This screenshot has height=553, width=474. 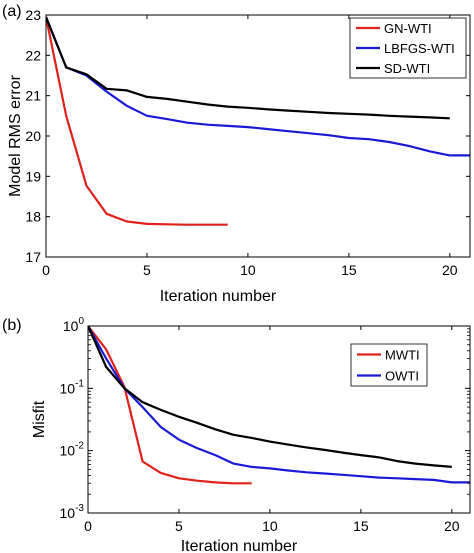 What do you see at coordinates (402, 376) in the screenshot?
I see `legend-label-owti: OWTI` at bounding box center [402, 376].